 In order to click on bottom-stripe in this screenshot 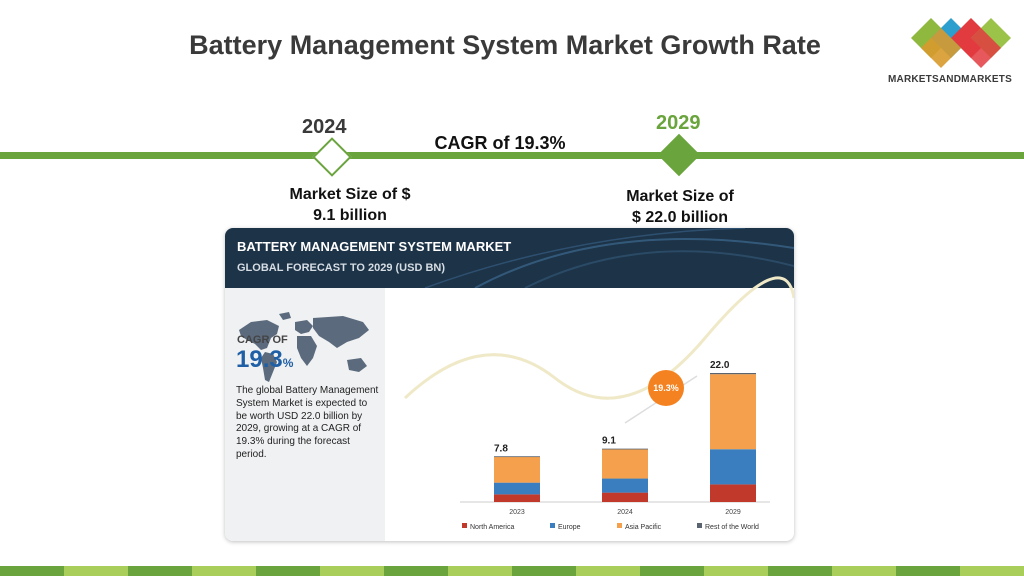, I will do `click(512, 571)`.